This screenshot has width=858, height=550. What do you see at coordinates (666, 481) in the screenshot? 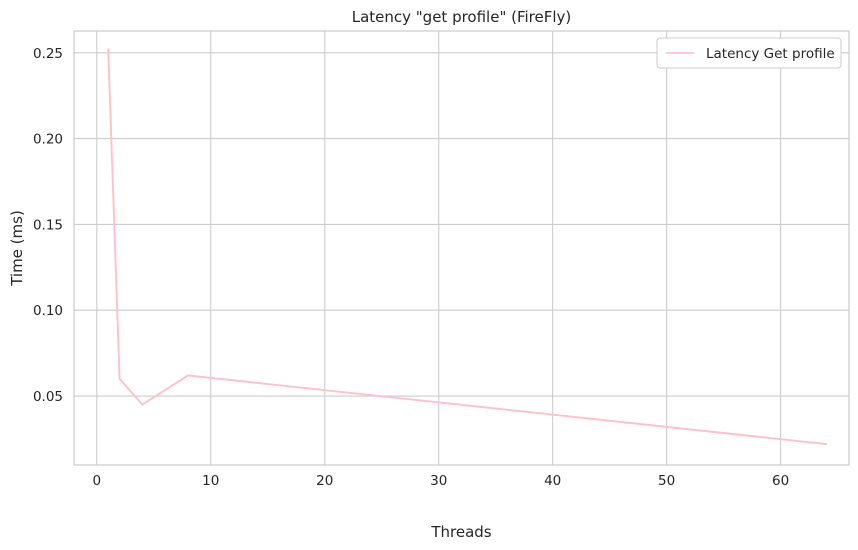
I see `x-tick-label: 50` at bounding box center [666, 481].